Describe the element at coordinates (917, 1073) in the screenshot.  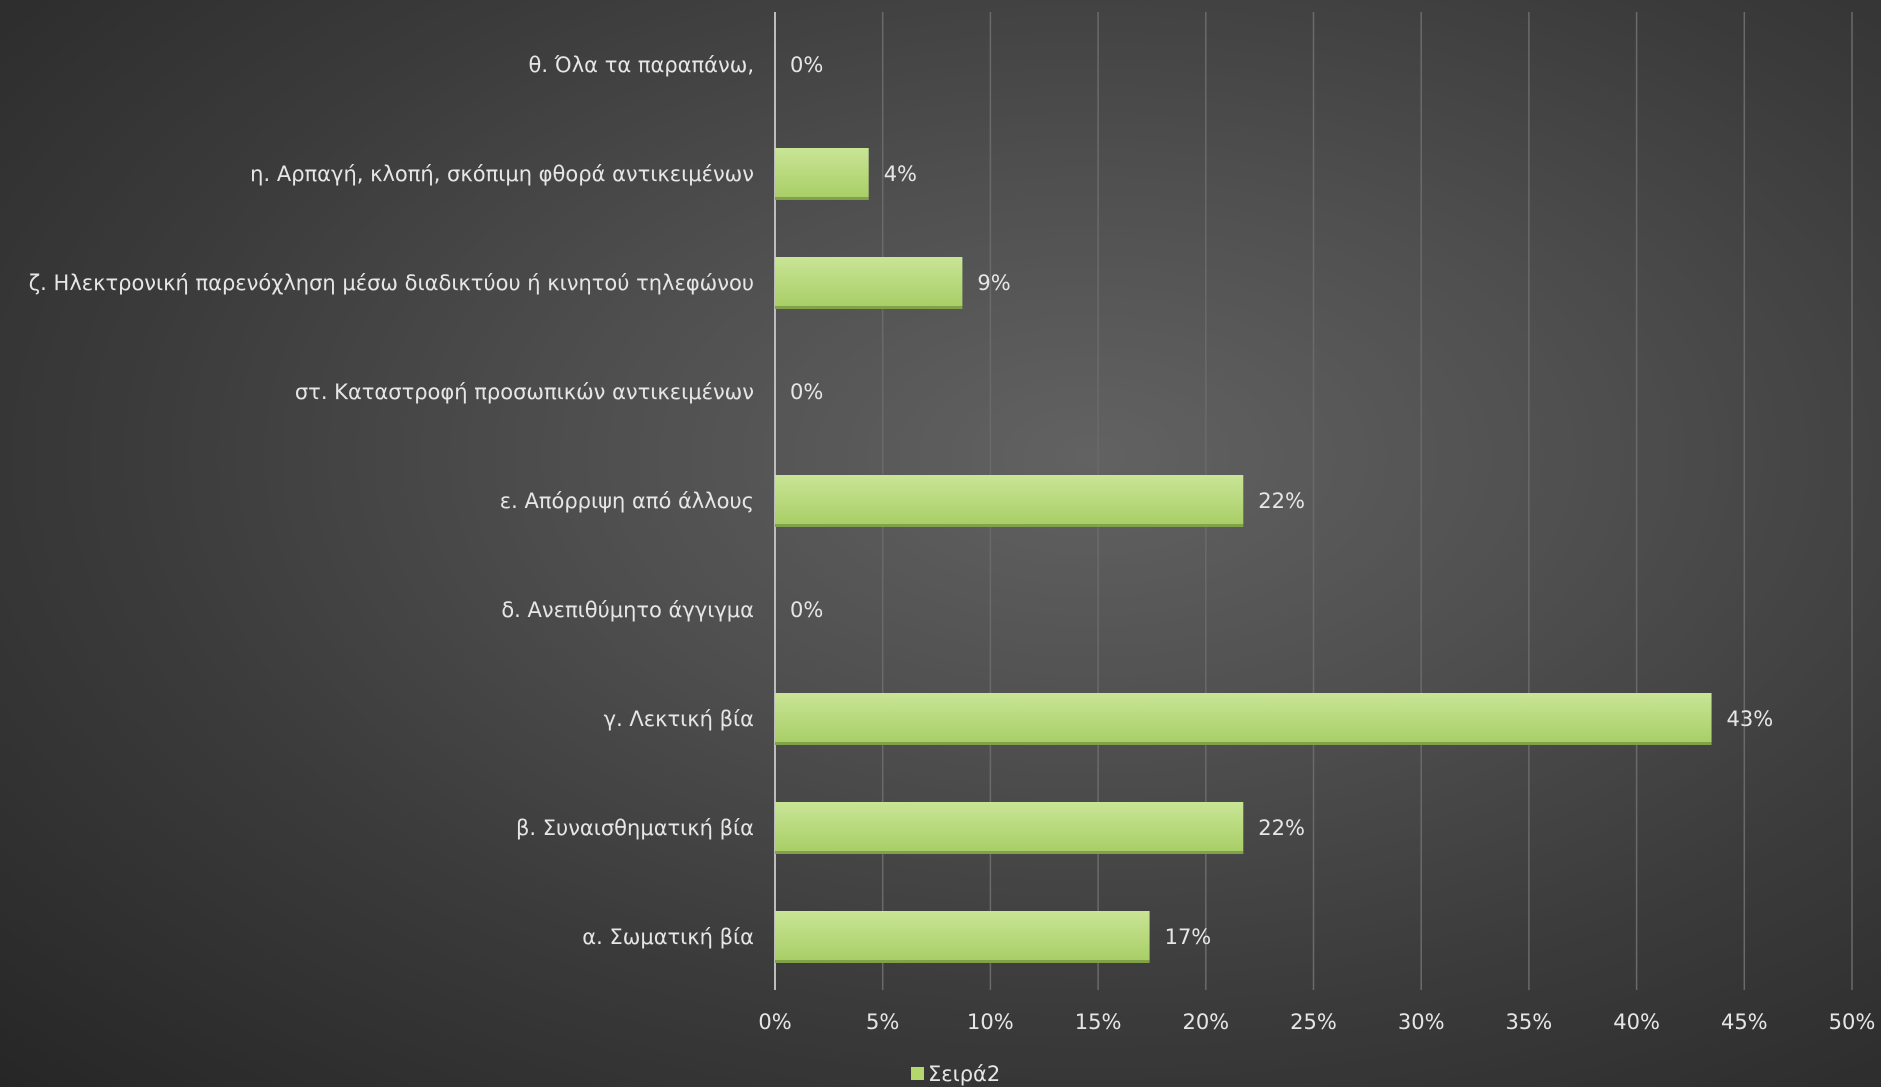
I see `legend-swatch` at that location.